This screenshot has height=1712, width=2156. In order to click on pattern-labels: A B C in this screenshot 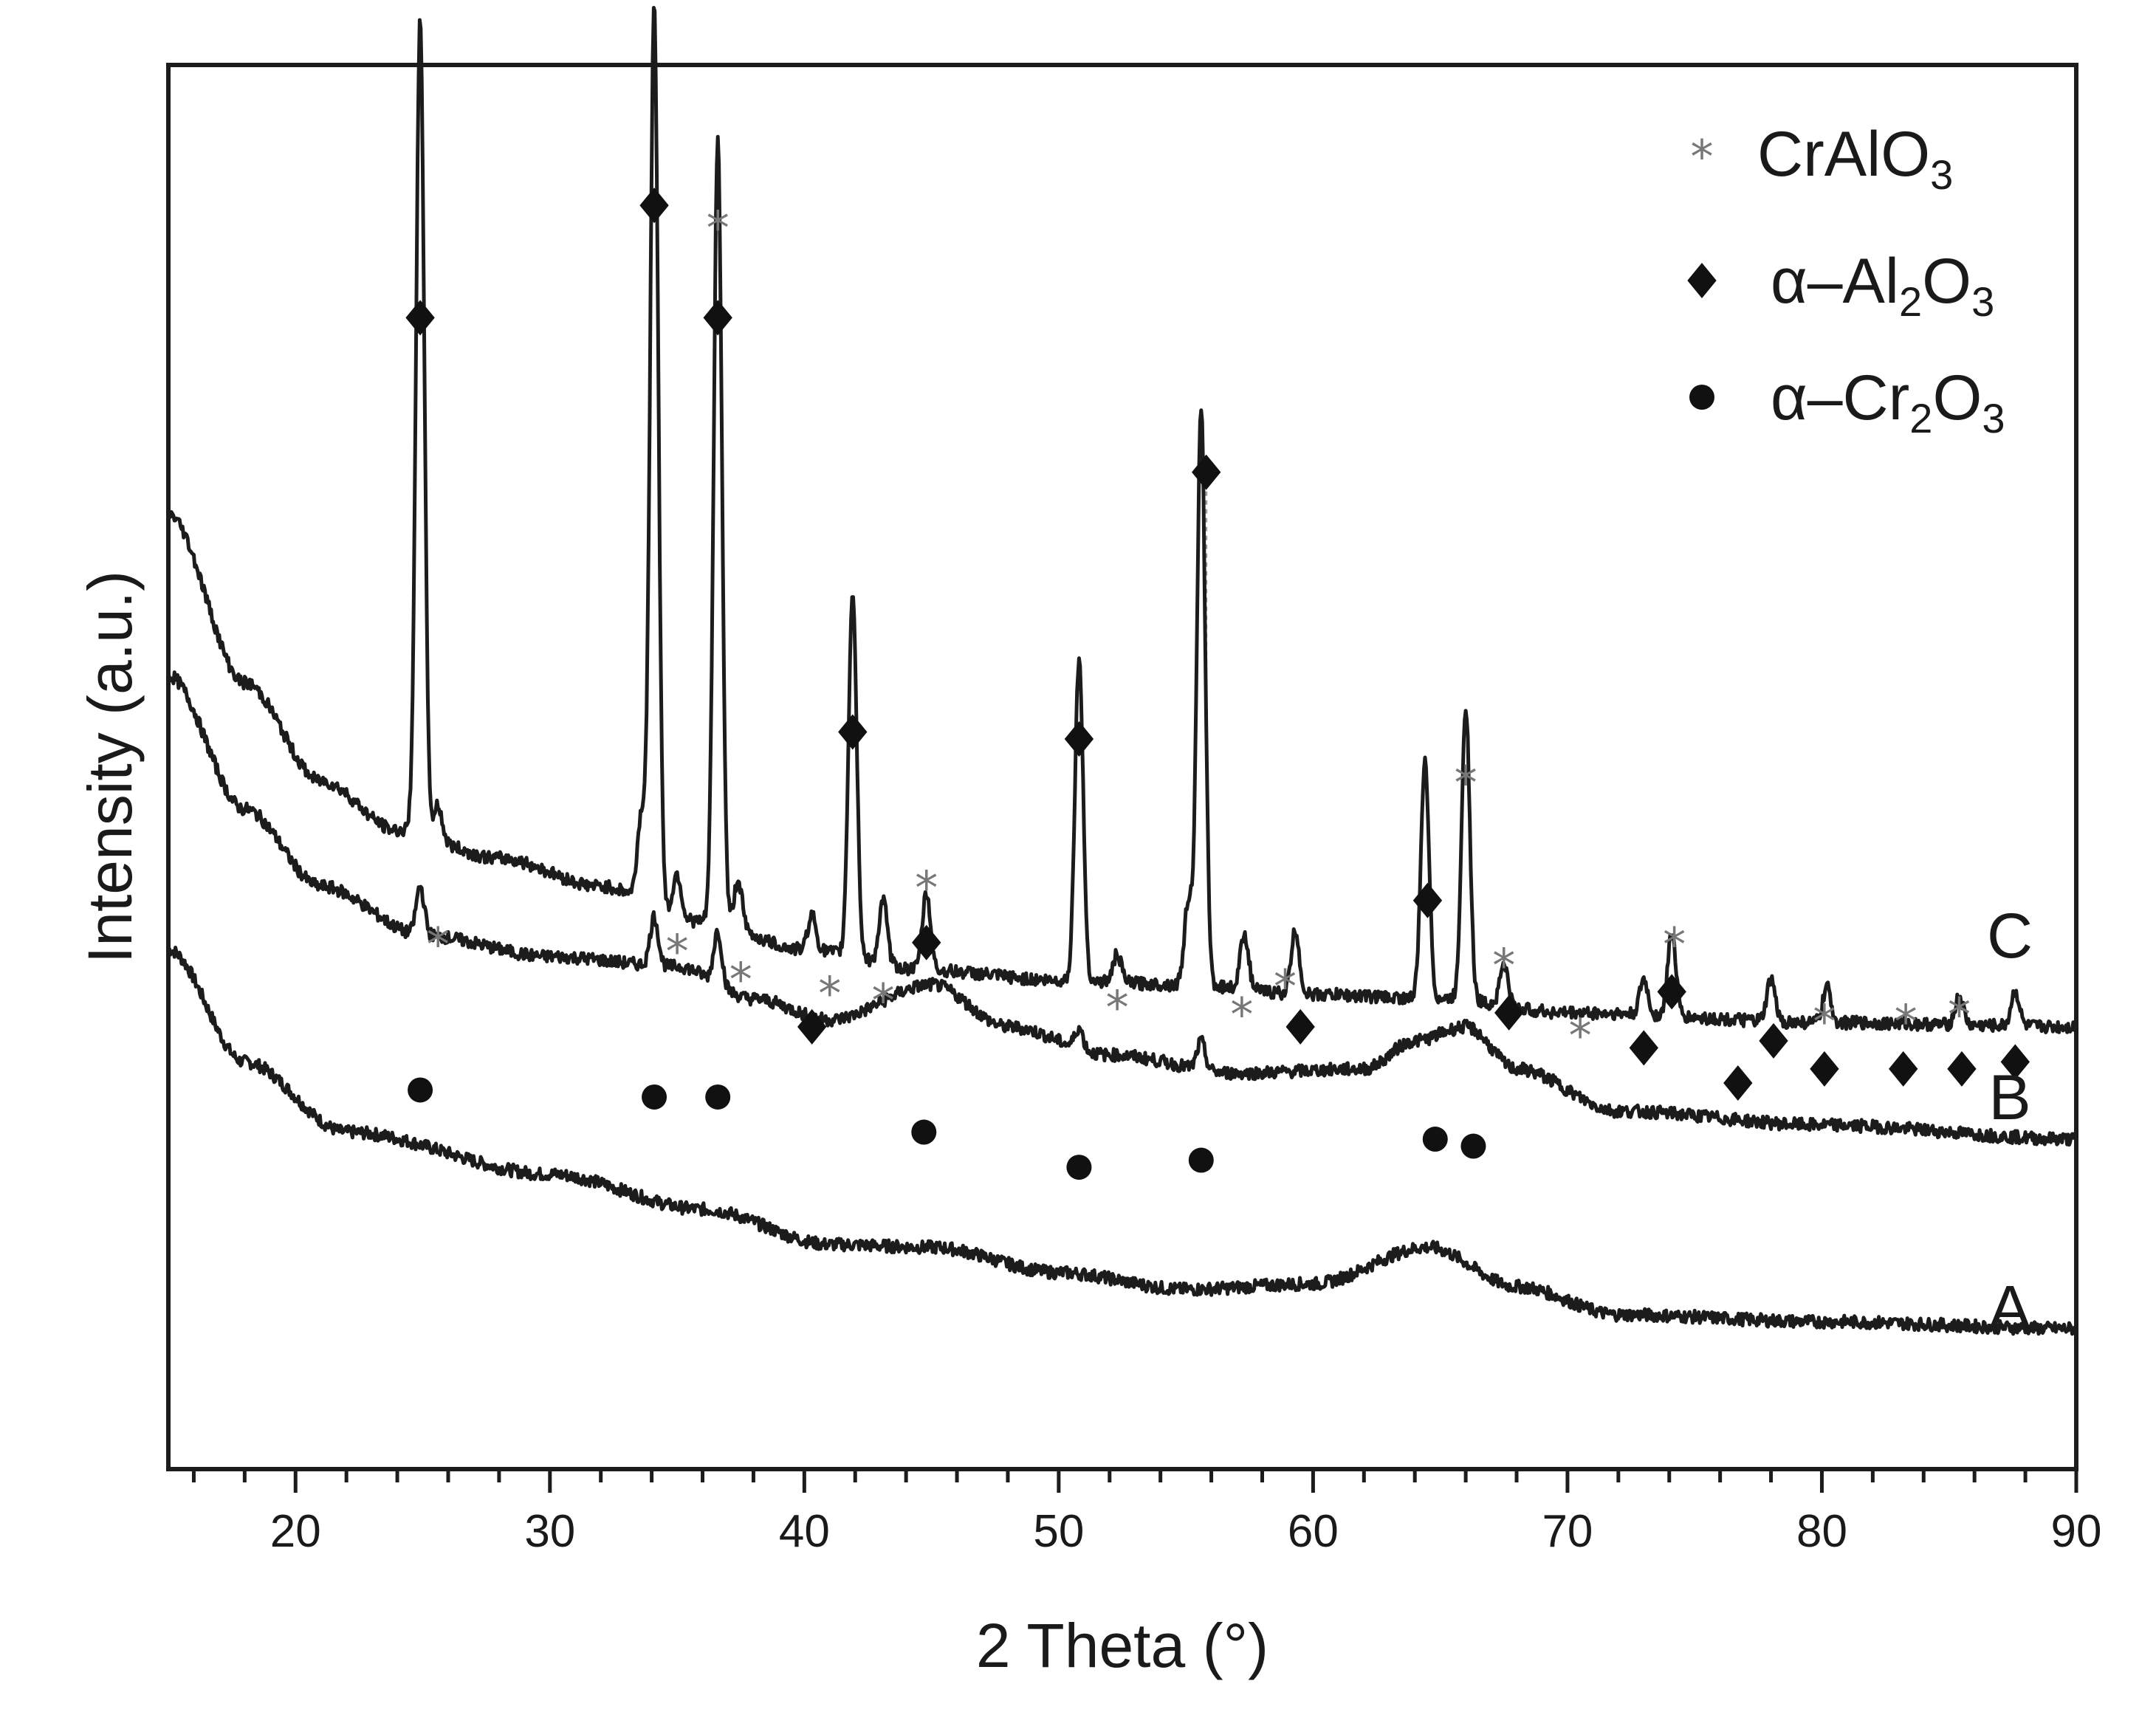, I will do `click(2010, 1122)`.